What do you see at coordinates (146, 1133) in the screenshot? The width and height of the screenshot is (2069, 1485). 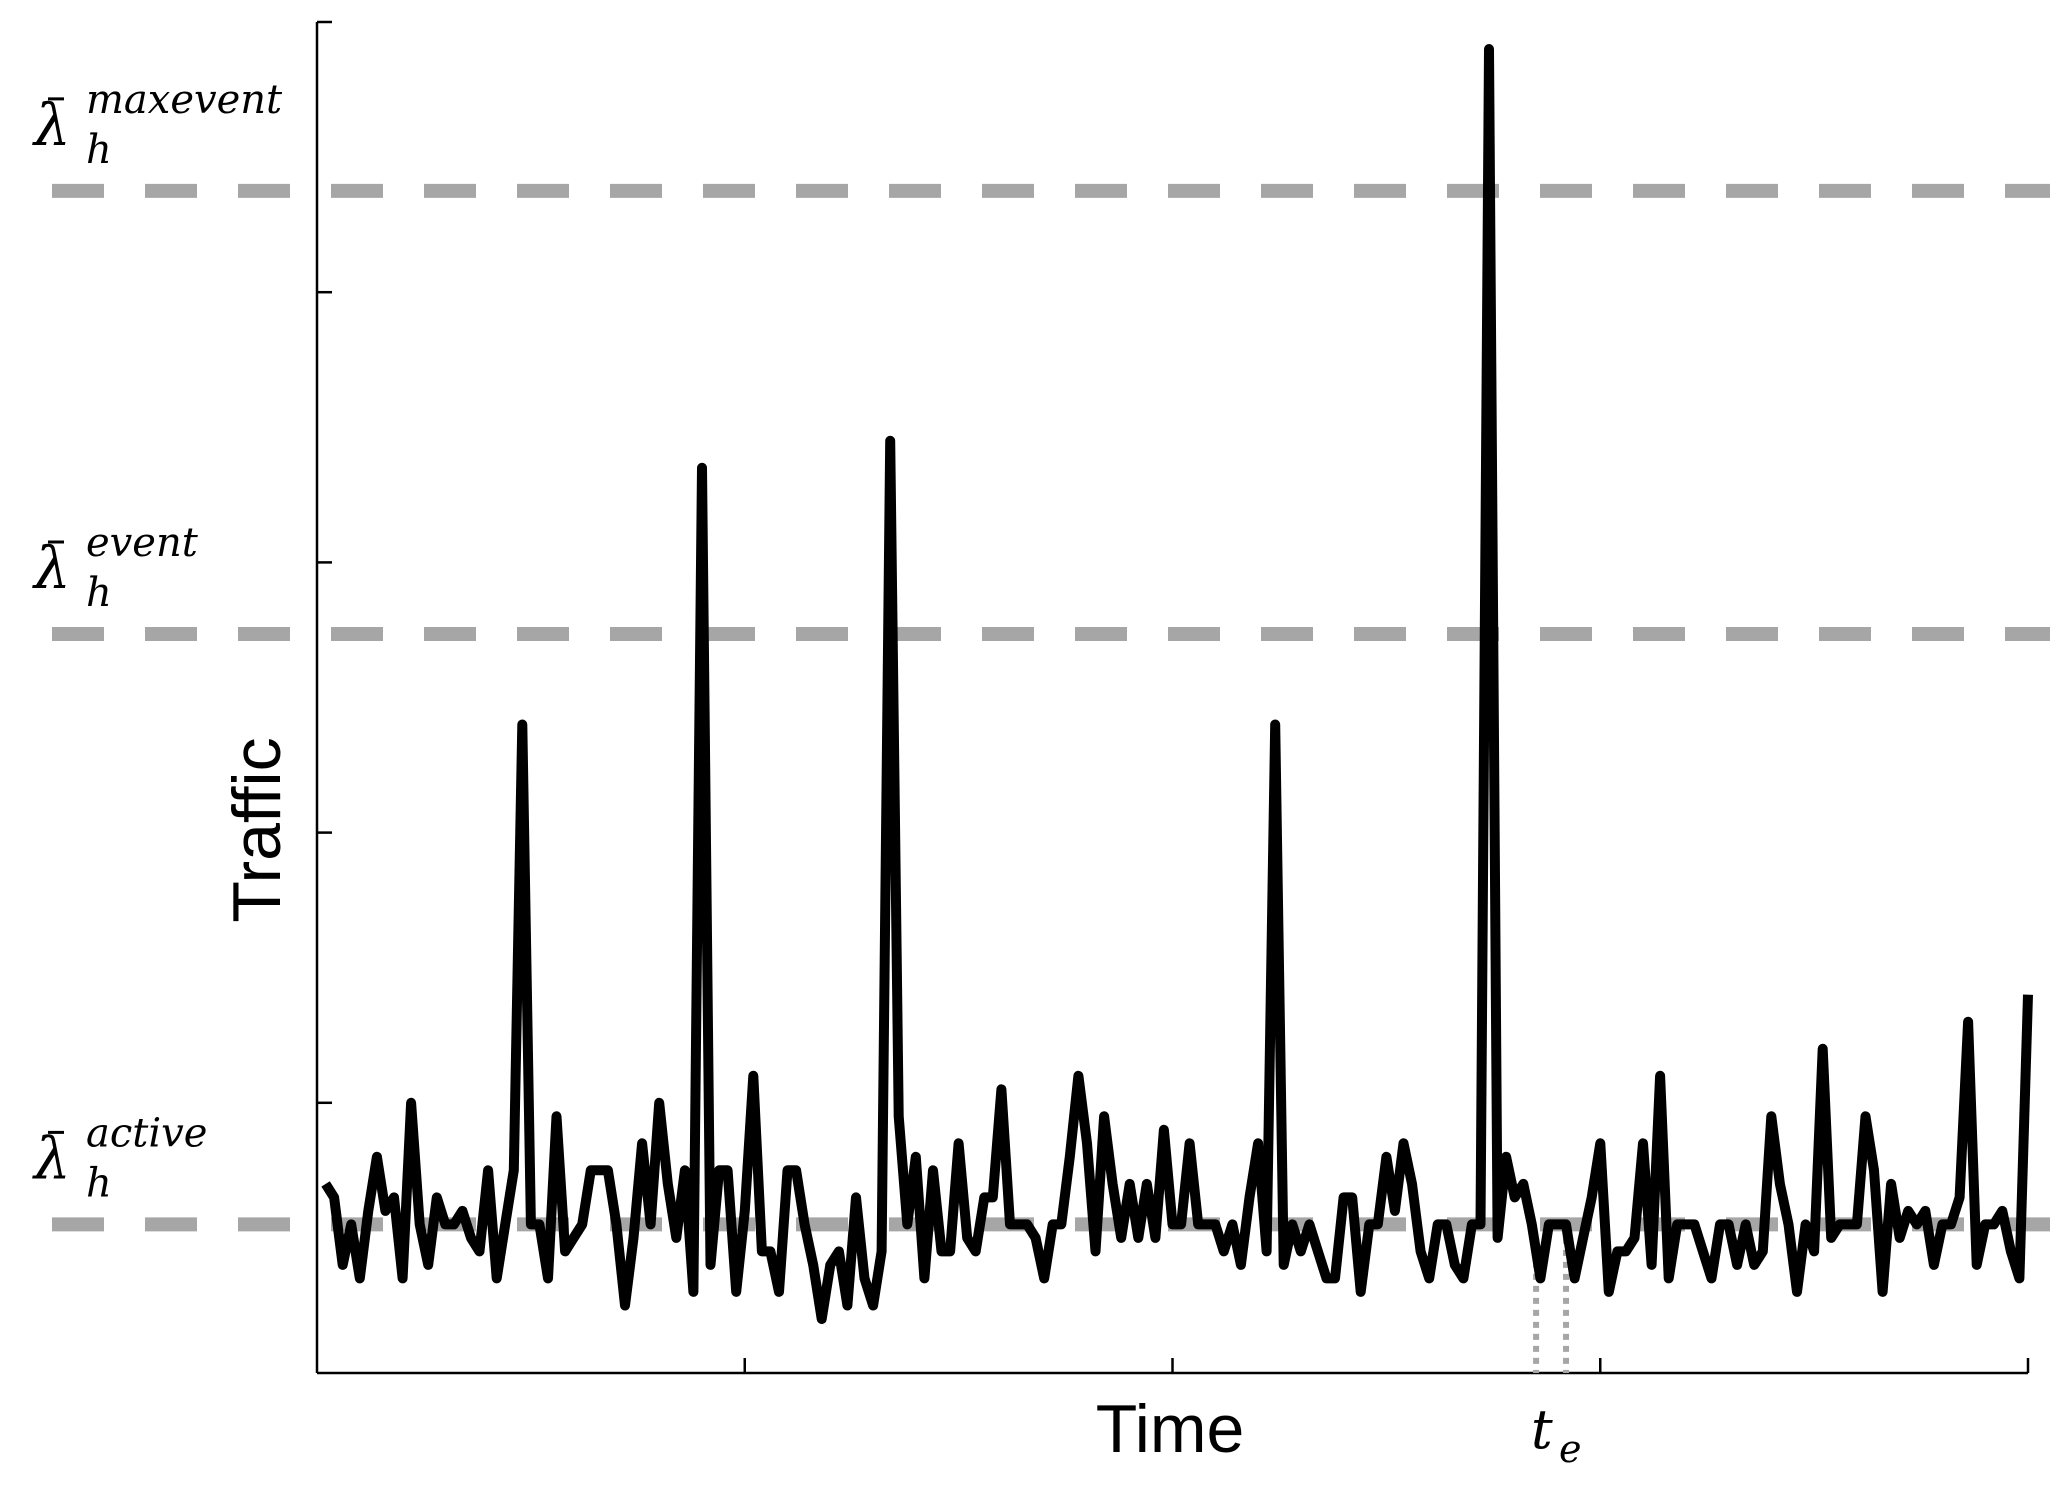 I see `reference-superscript: active` at bounding box center [146, 1133].